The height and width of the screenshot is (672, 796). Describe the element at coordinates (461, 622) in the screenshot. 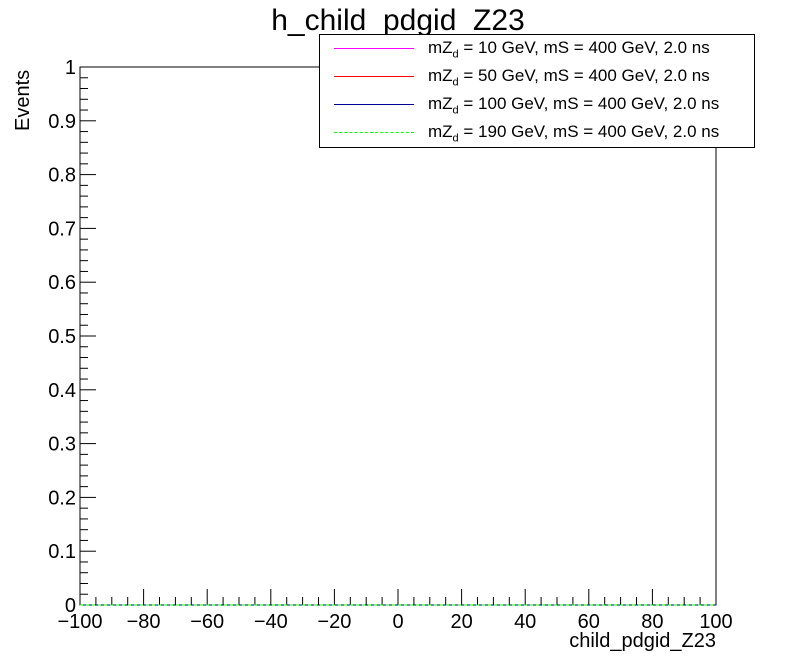

I see `x-tick-label: 20` at that location.